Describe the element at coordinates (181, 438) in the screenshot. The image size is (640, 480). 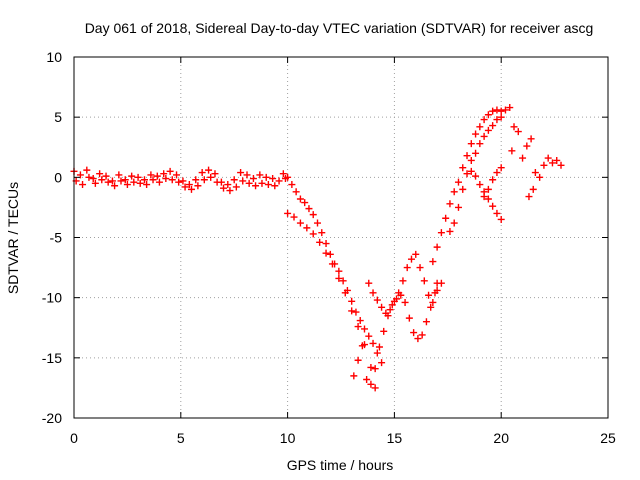
I see `x-tick-label: 5` at that location.